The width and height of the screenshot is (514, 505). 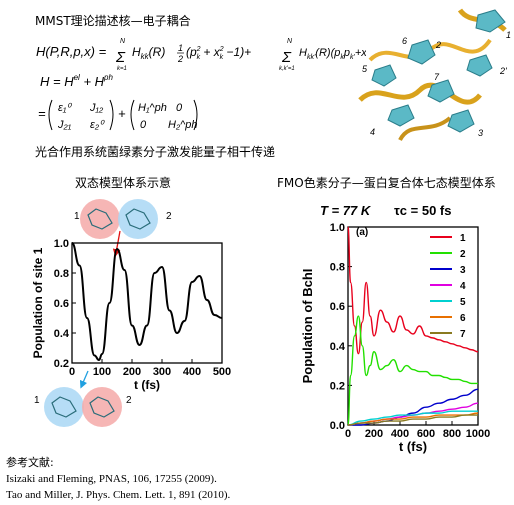 I want to click on sum-symbol-1: Σ, so click(x=120, y=57).